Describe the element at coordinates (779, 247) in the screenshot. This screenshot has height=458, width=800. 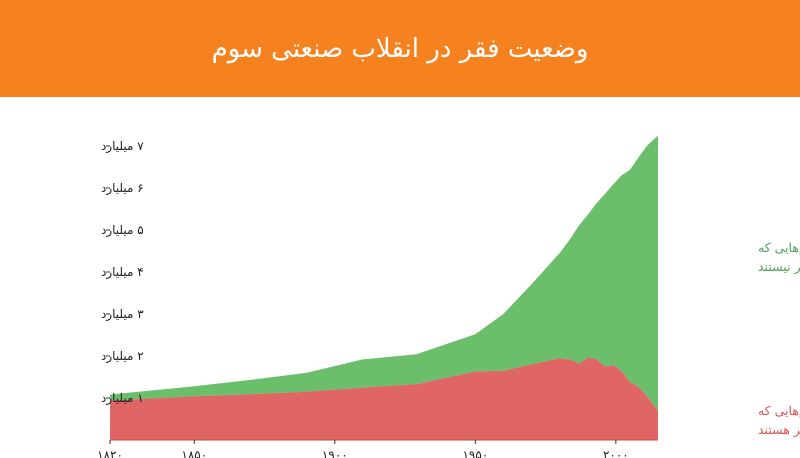
I see `legend-not-poor-line-1: تعداد آدم‌هایی که` at that location.